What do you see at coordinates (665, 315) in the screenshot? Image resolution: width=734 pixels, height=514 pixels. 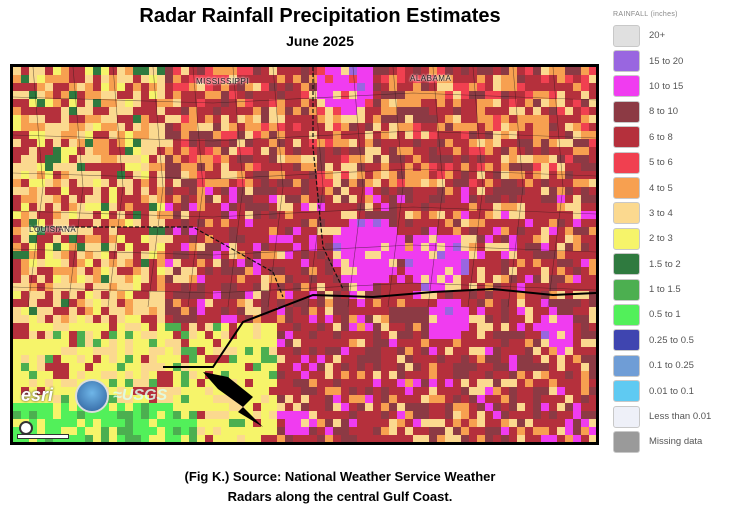 I see `legend-label: 0.5 to 1` at bounding box center [665, 315].